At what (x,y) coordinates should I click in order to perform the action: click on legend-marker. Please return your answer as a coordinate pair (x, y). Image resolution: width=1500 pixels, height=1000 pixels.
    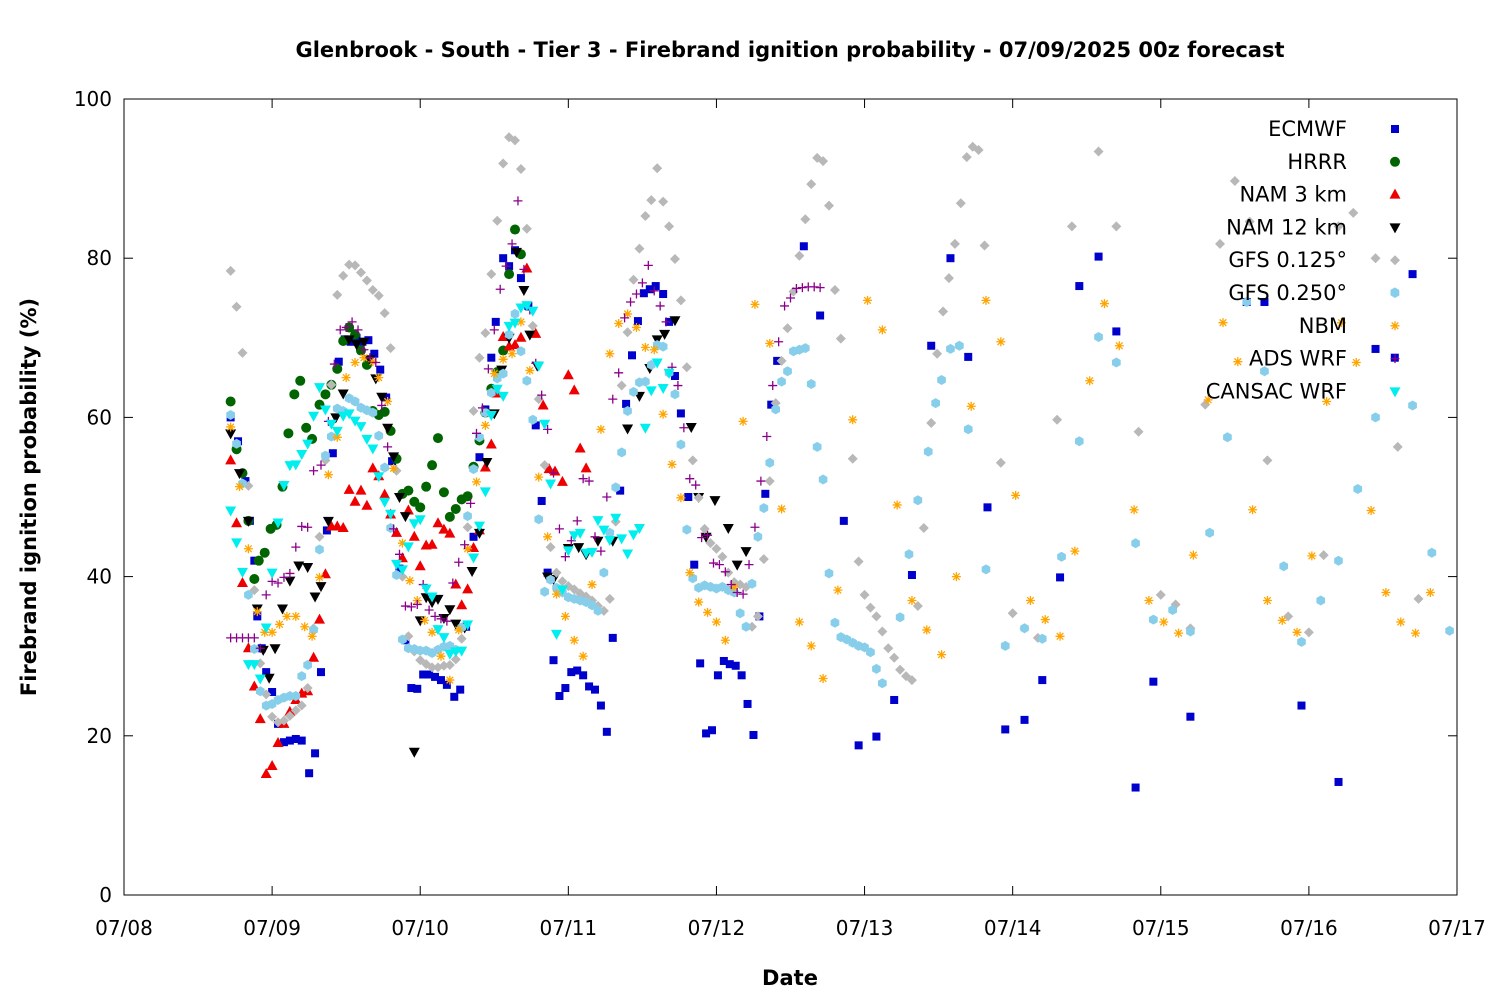
    Looking at the image, I should click on (1395, 359).